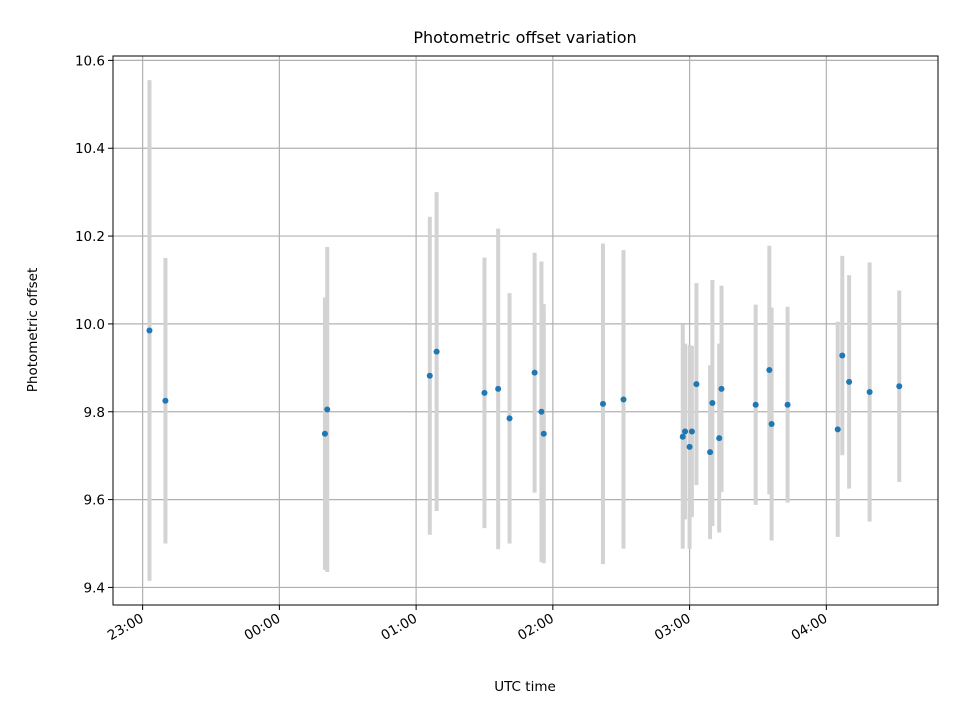 The image size is (960, 720). Describe the element at coordinates (90, 61) in the screenshot. I see `y-tick-label: 10.6` at that location.